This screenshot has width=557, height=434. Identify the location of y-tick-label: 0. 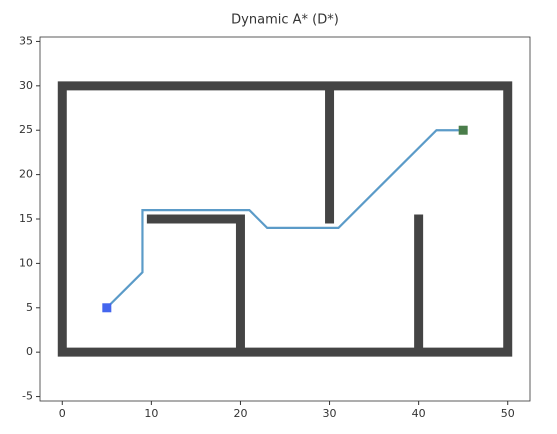
(29, 351).